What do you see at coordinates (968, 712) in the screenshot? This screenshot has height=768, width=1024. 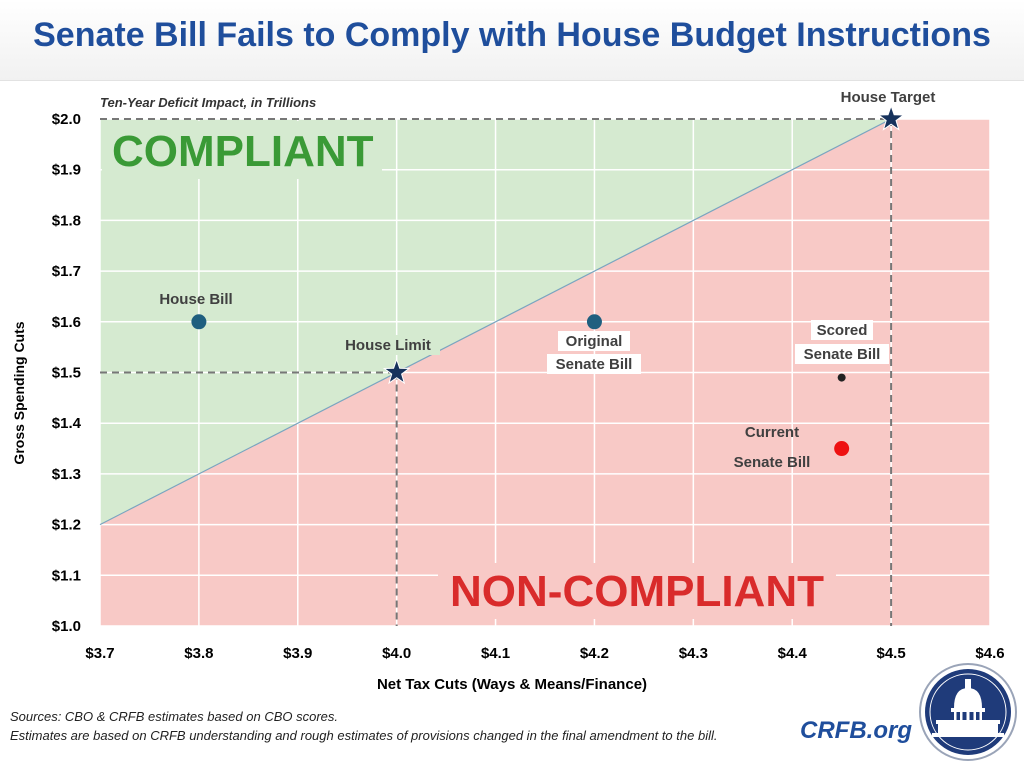 I see `crfb-capitol-logo` at bounding box center [968, 712].